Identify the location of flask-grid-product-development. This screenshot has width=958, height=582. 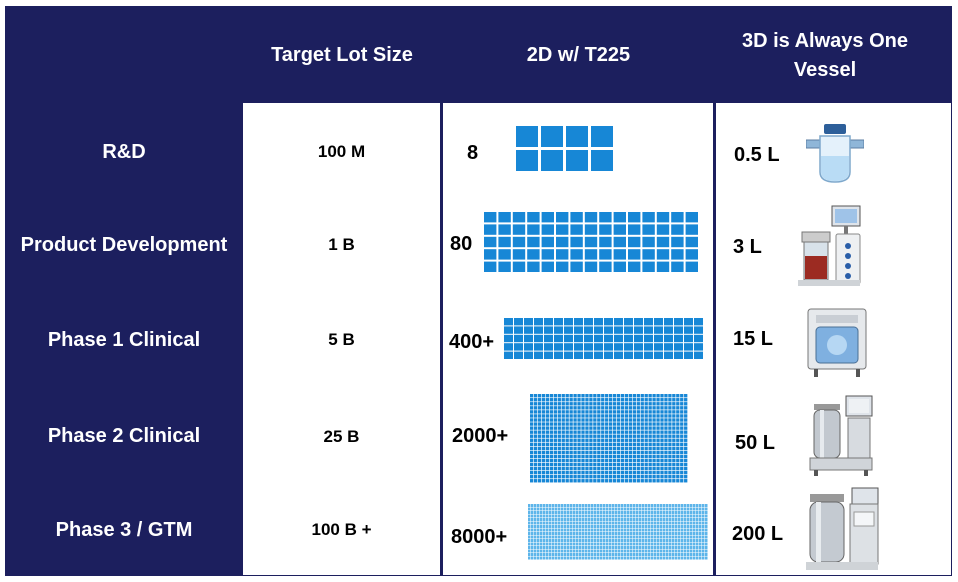
(591, 242).